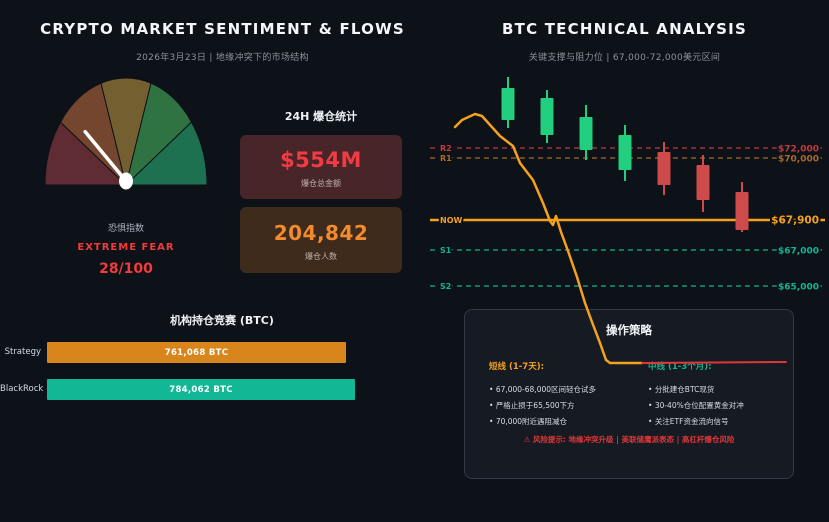 The width and height of the screenshot is (829, 522). I want to click on risk-warning-text: ⚠ 风险提示: 地缘冲突升级 | 美联储鹰派表态 | 高杠杆爆仓风险, so click(629, 439).